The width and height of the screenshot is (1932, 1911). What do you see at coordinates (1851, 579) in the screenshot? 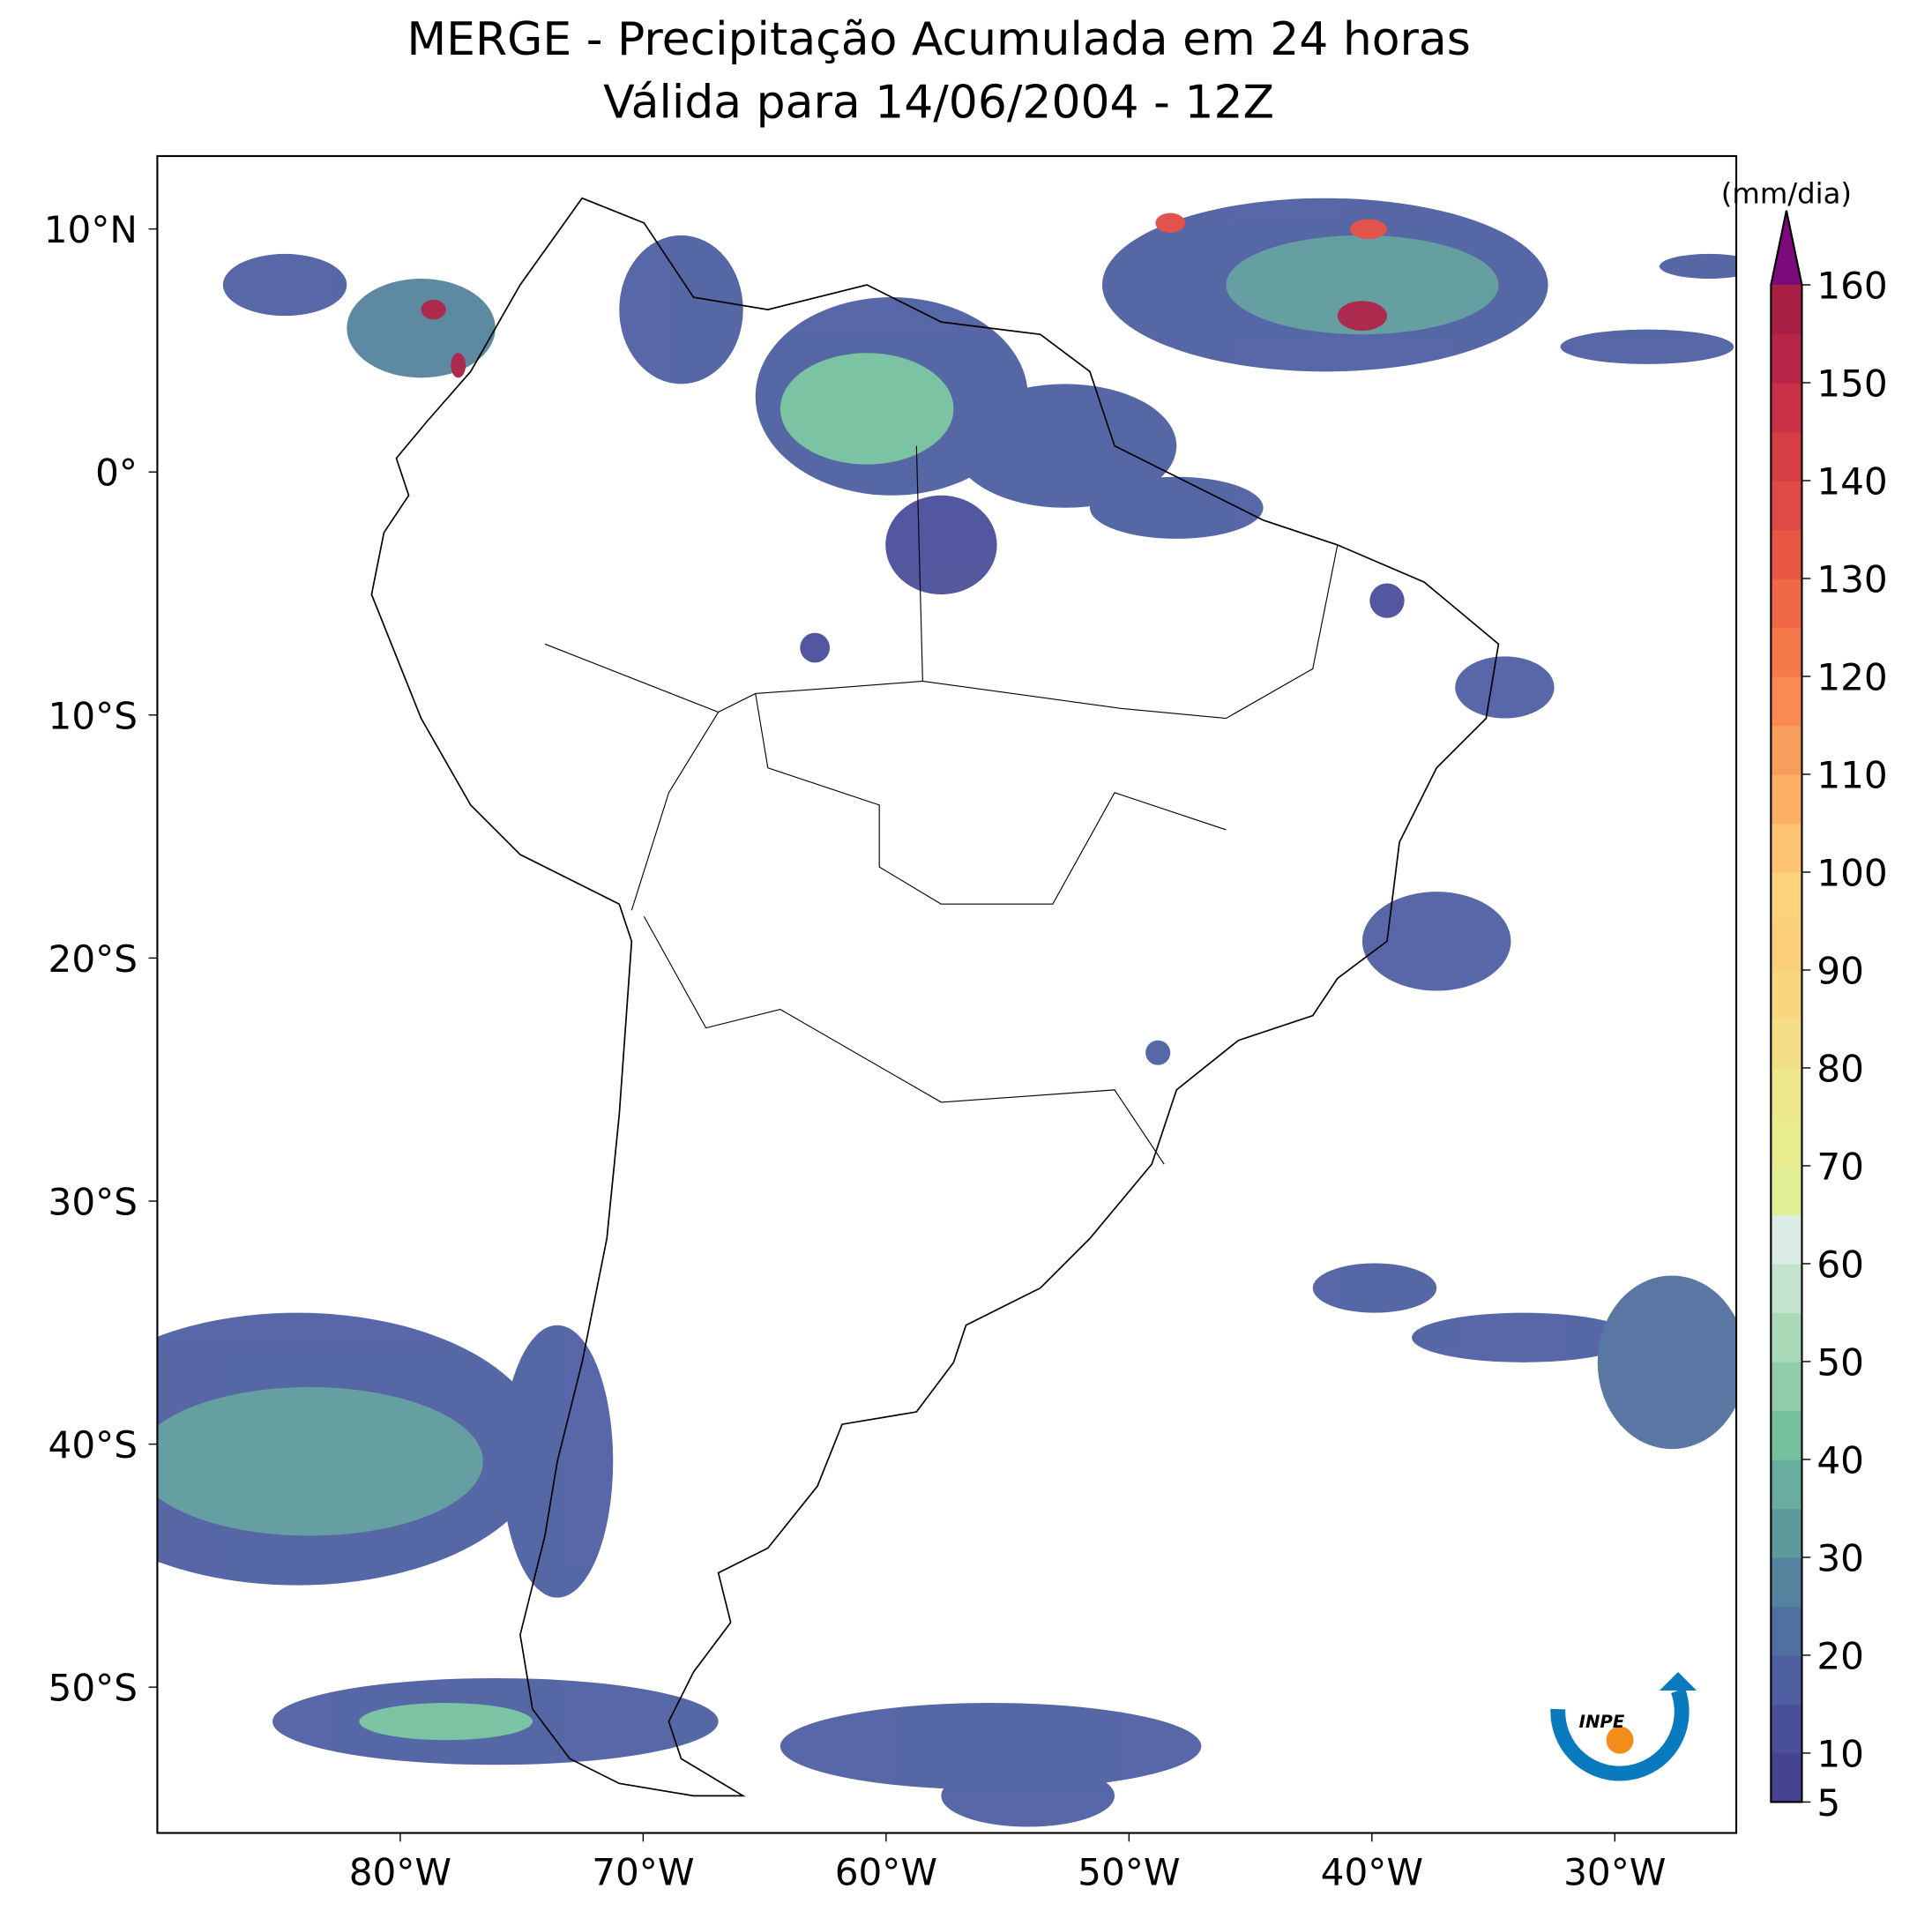
I see `colorbar-tick-label: 130` at bounding box center [1851, 579].